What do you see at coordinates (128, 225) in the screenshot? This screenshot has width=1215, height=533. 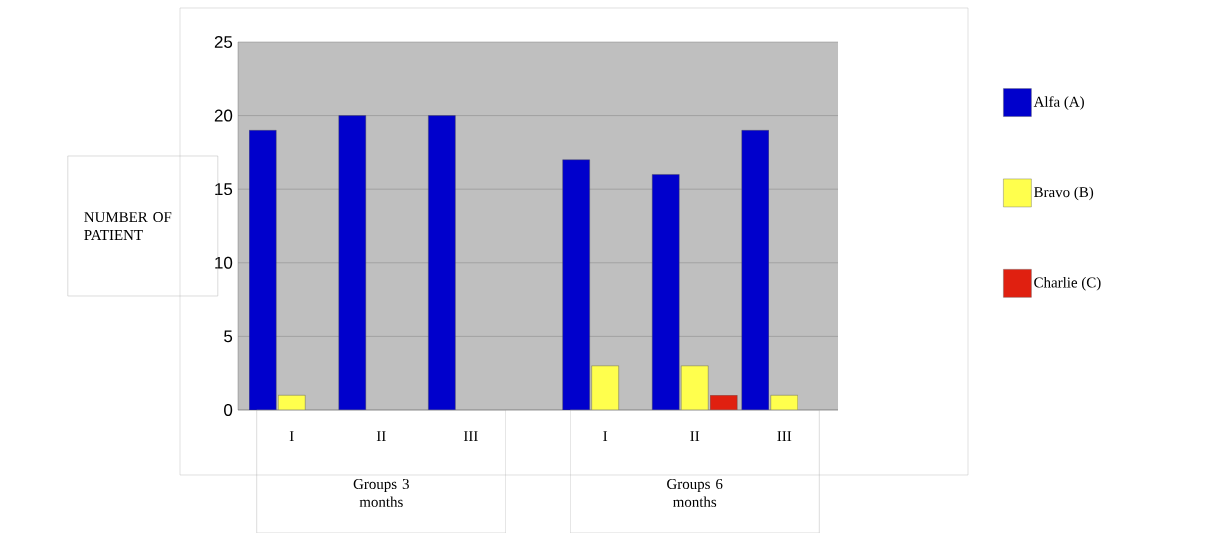 I see `y-axis-title: NUMBER OF PATIENT` at bounding box center [128, 225].